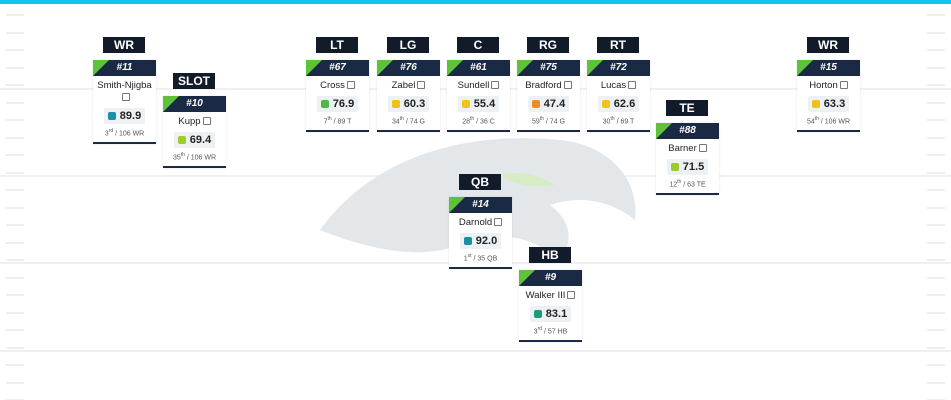 This screenshot has height=400, width=951. I want to click on grade: 62.6, so click(618, 104).